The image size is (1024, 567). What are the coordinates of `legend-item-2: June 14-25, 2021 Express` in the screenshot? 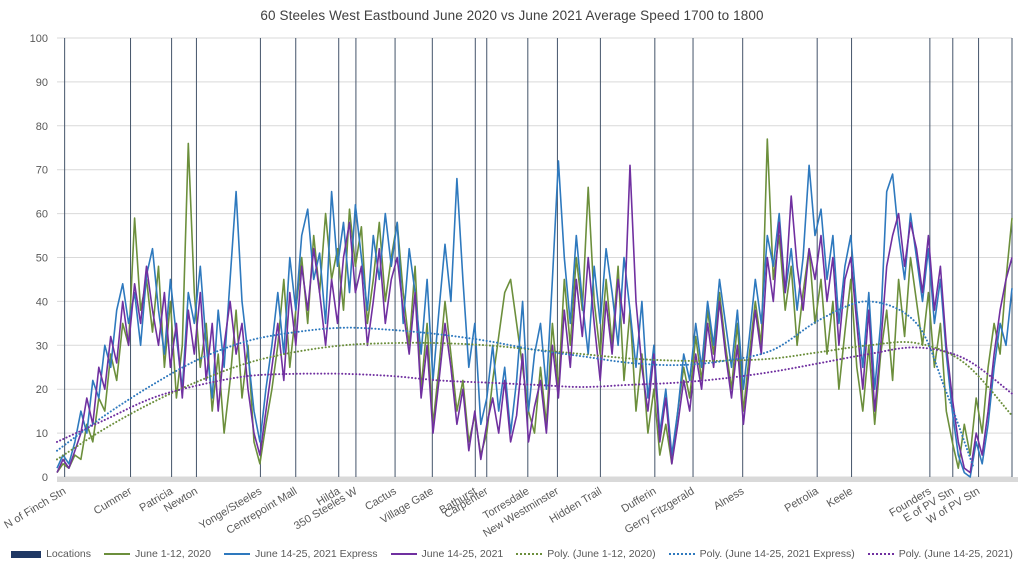 It's located at (300, 554).